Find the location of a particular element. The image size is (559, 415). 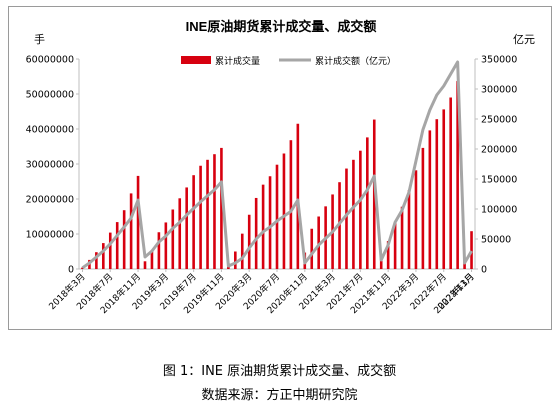

y-left-tick-label: 60000000 is located at coordinates (50, 60).